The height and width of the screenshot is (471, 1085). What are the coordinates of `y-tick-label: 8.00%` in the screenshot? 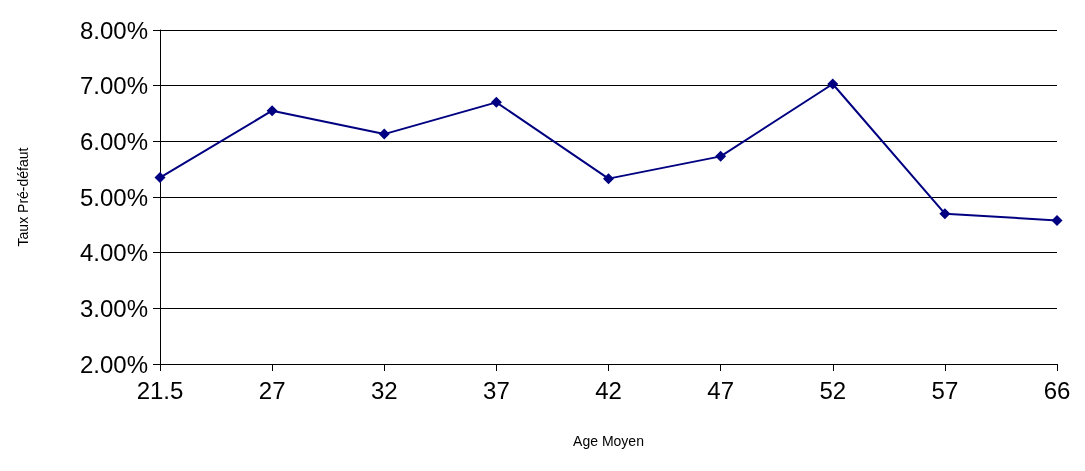 It's located at (113, 30).